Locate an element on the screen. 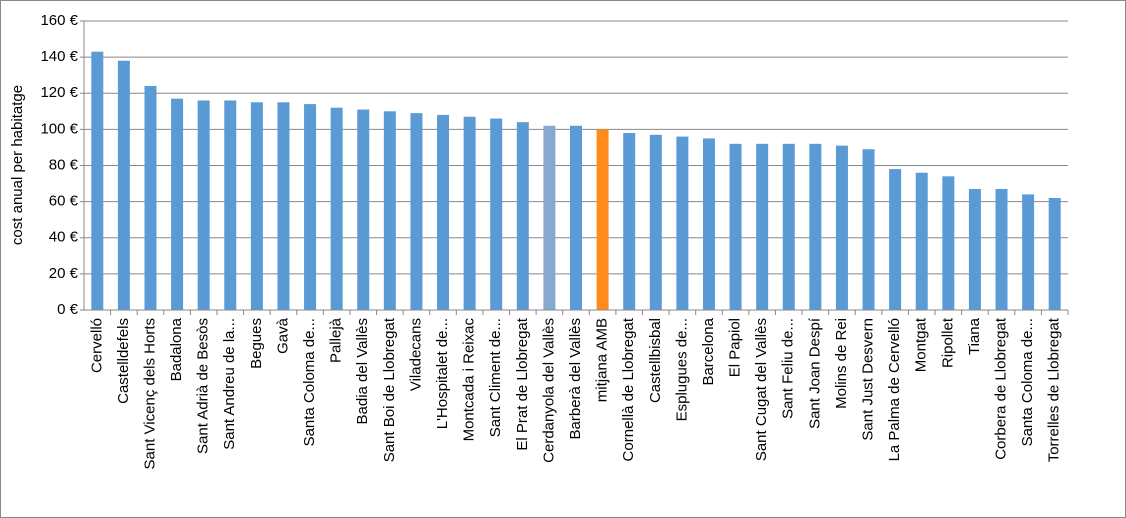  x-tick-label: Begues is located at coordinates (256, 343).